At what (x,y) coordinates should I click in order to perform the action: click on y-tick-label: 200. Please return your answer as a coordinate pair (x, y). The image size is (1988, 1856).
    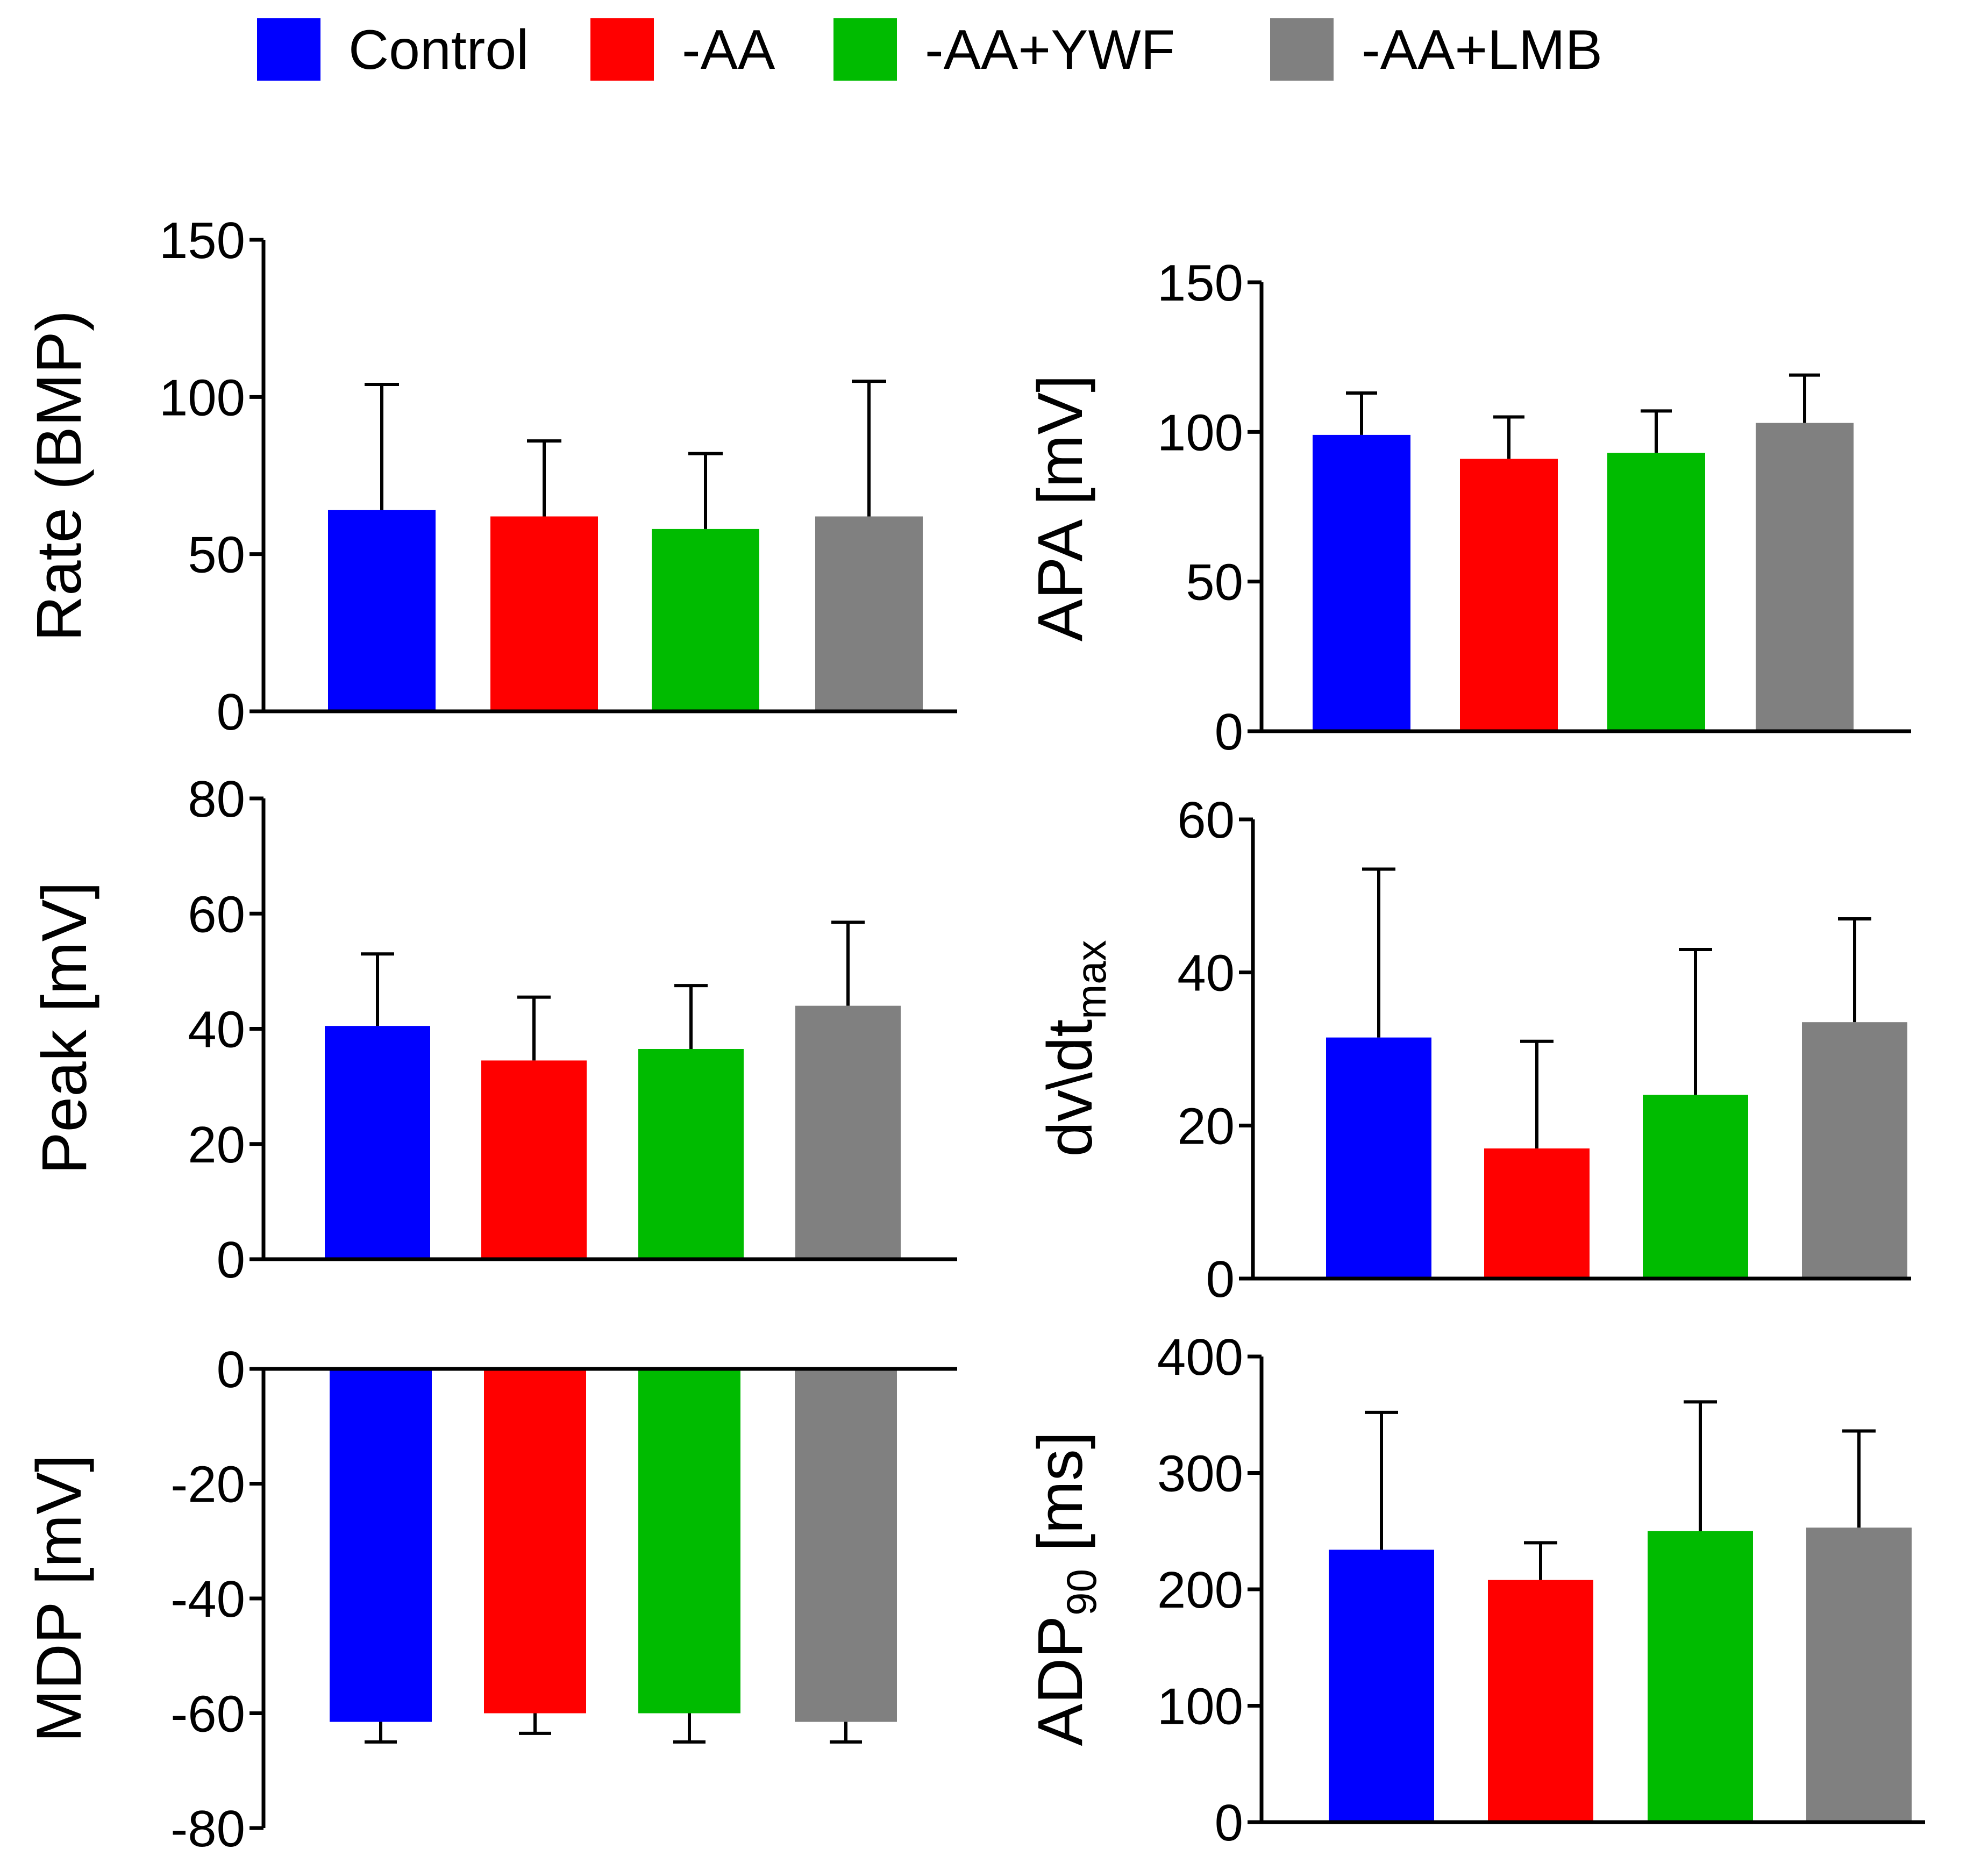
    Looking at the image, I should click on (1200, 1590).